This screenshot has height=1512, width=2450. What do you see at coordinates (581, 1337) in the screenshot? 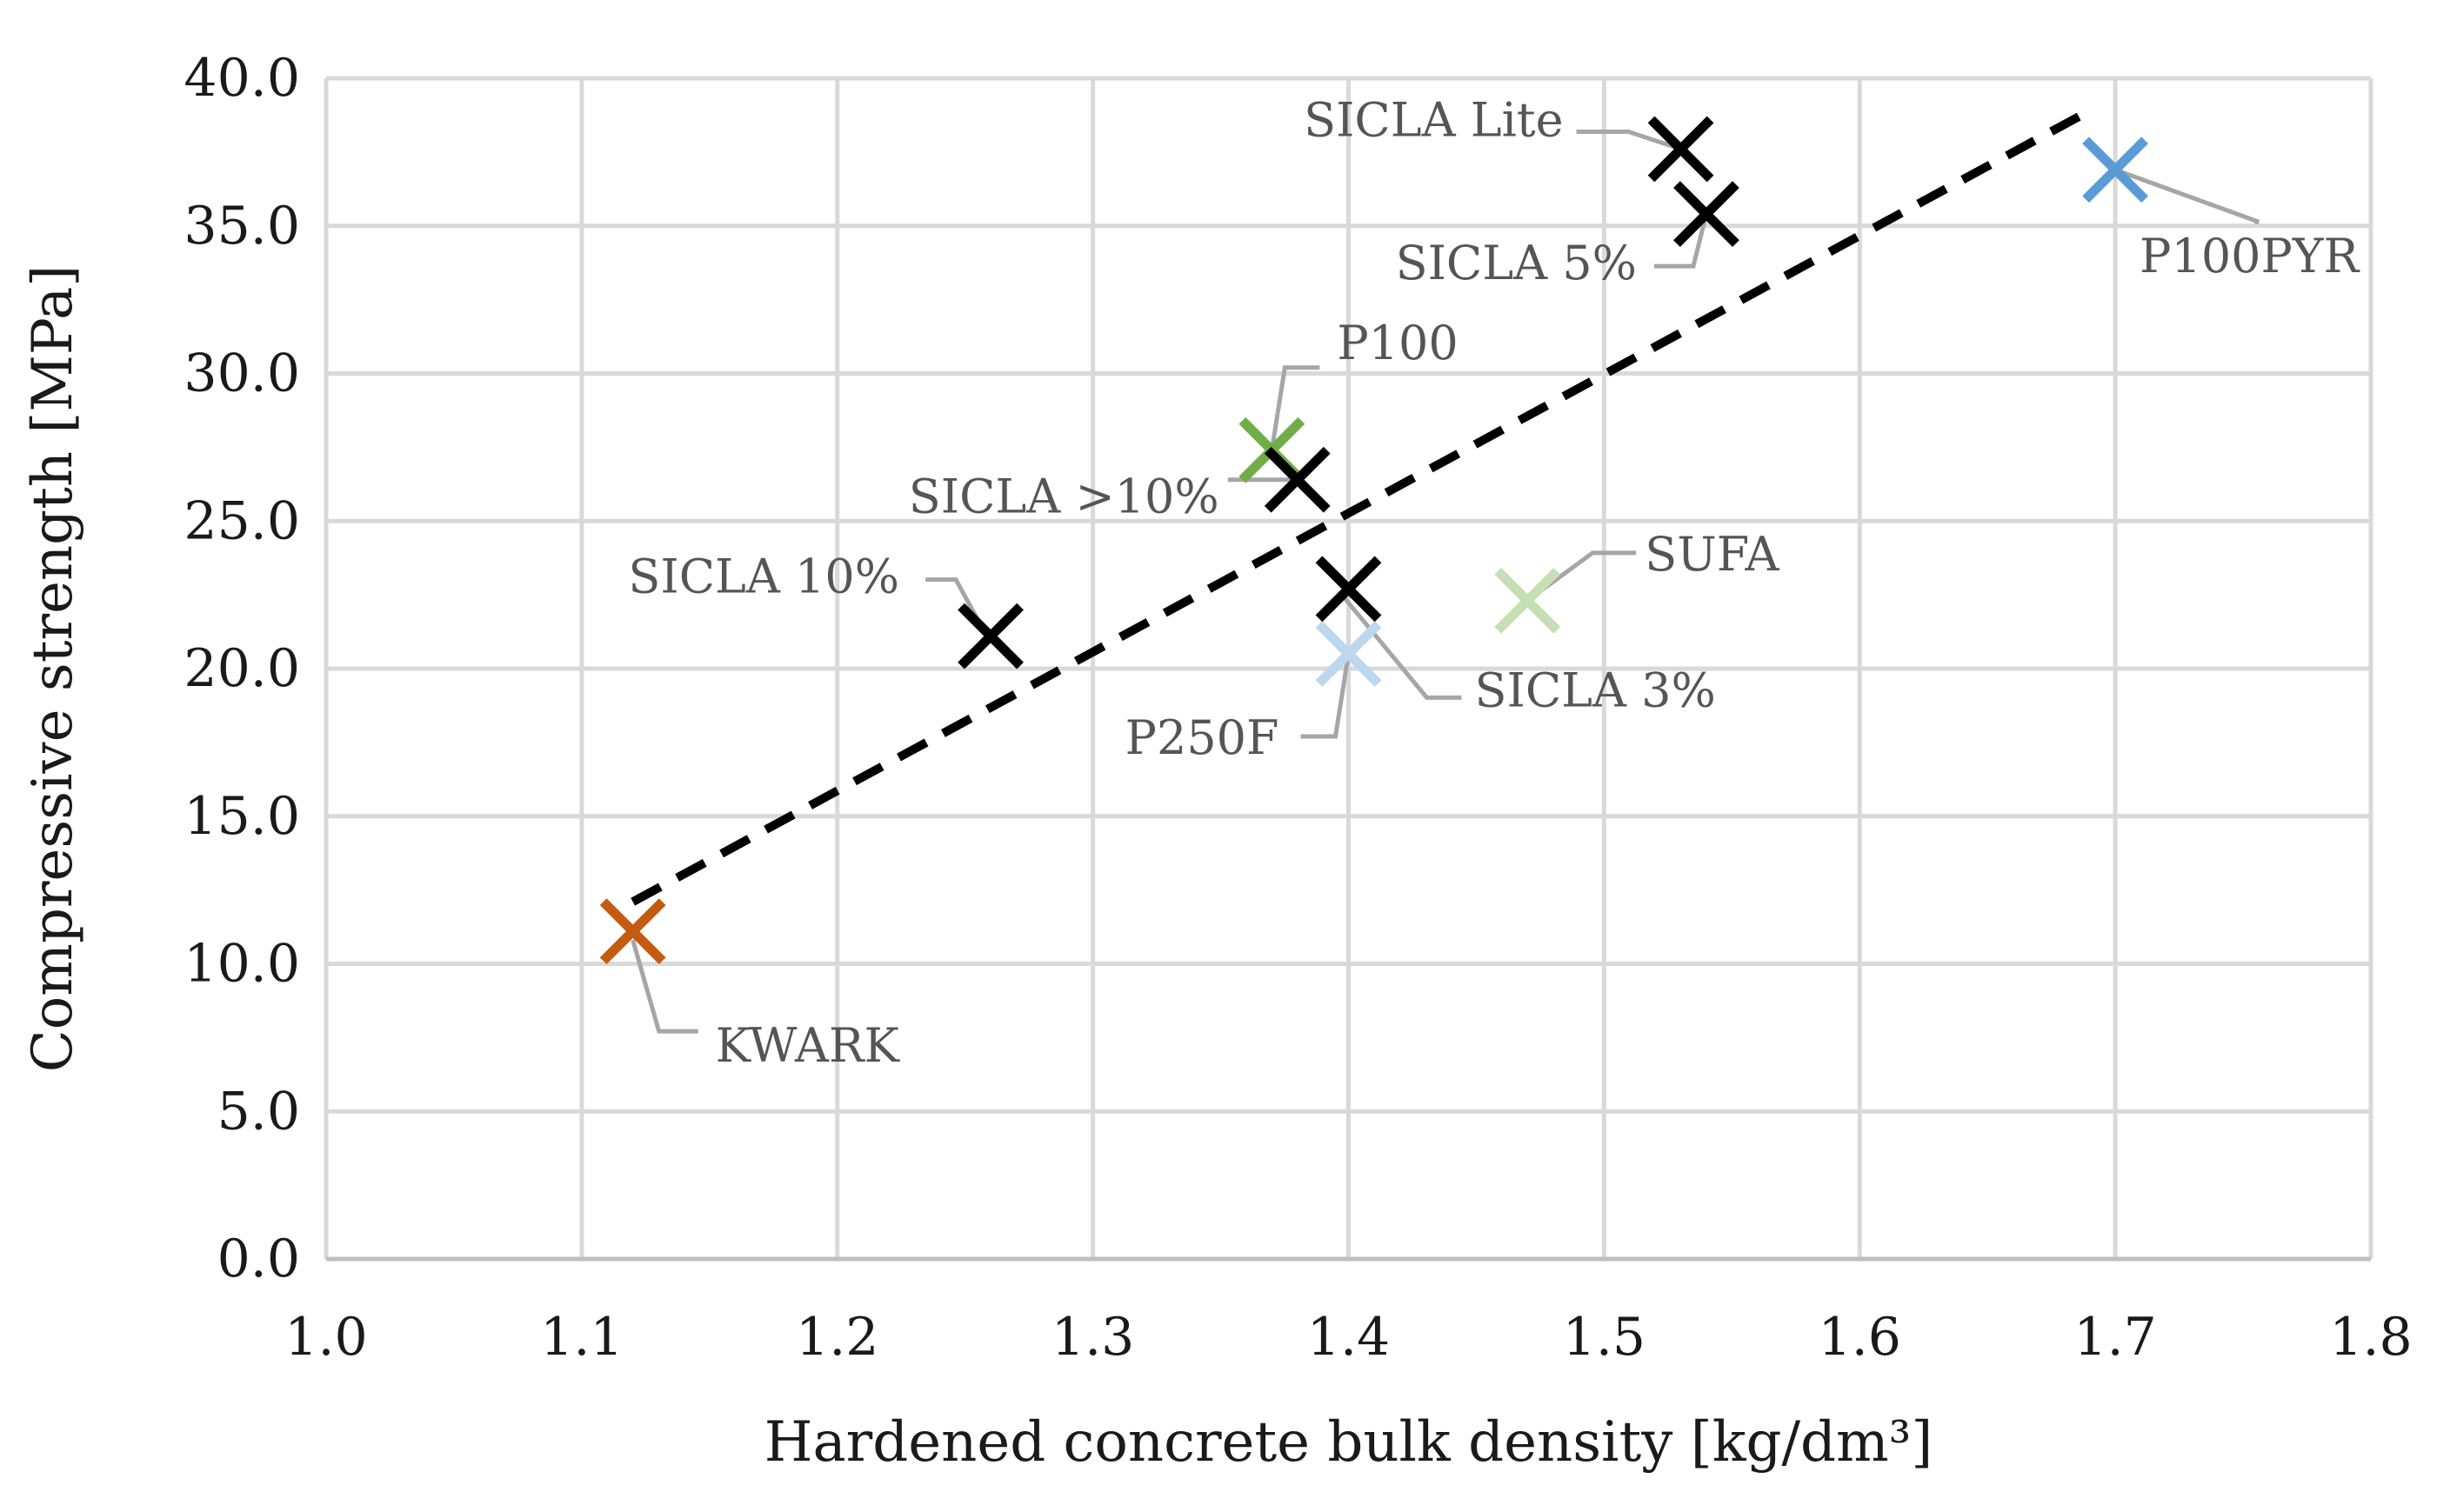
I see `x-tick-label: 1.1` at bounding box center [581, 1337].